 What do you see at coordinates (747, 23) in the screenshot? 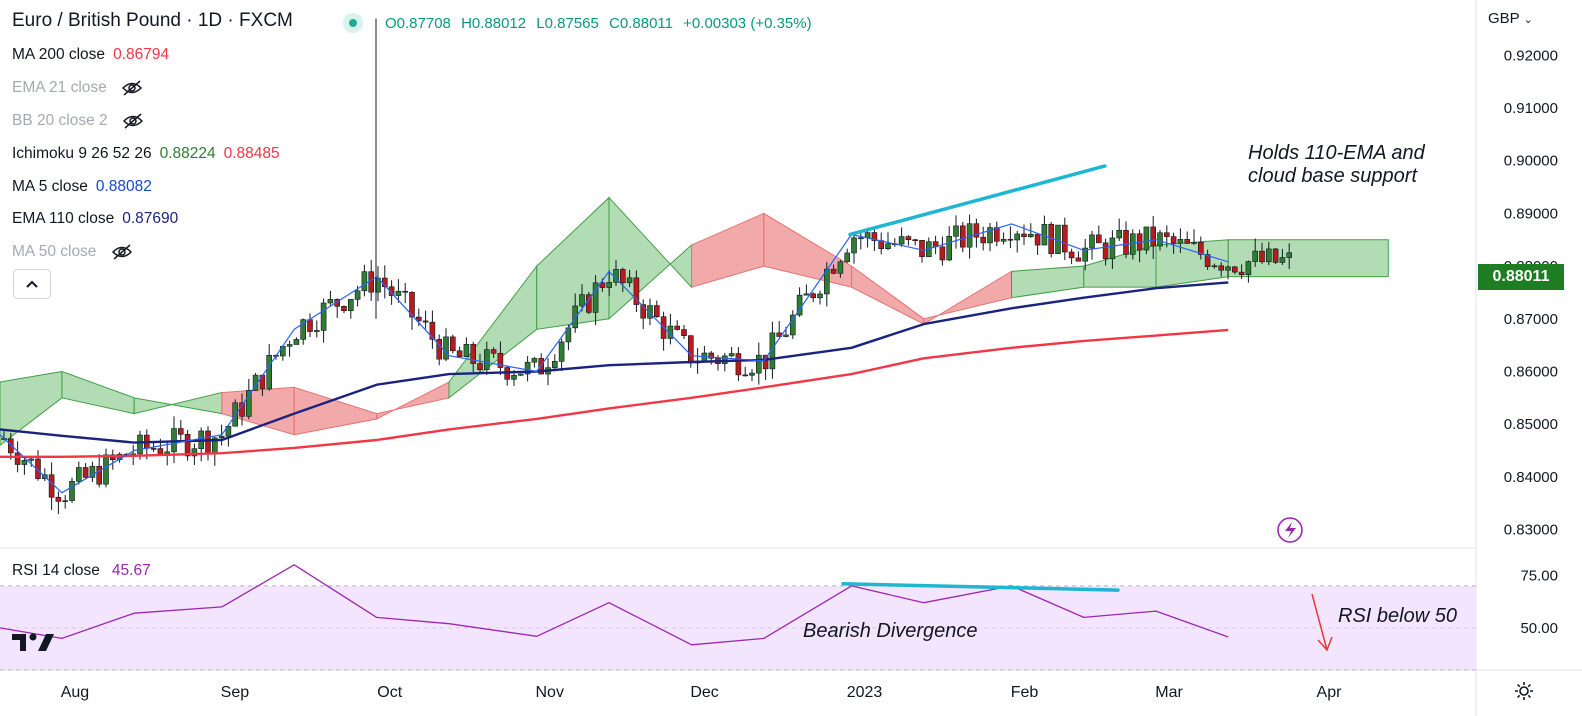
I see `ohlc-change: +0.00303 (+0.35%)` at bounding box center [747, 23].